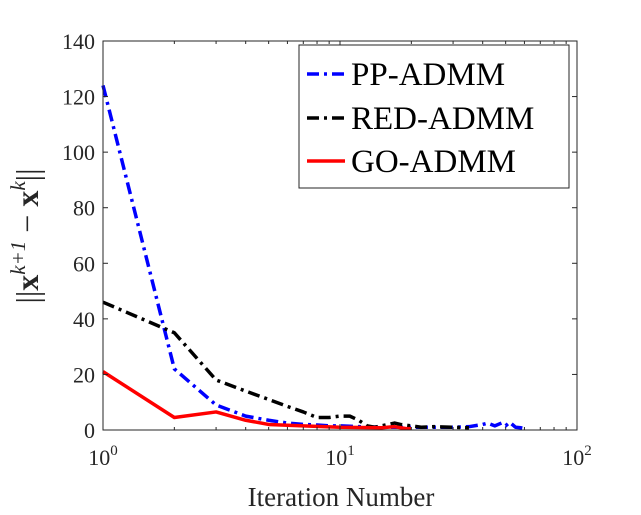  I want to click on y-label-sup2: k, so click(18, 186).